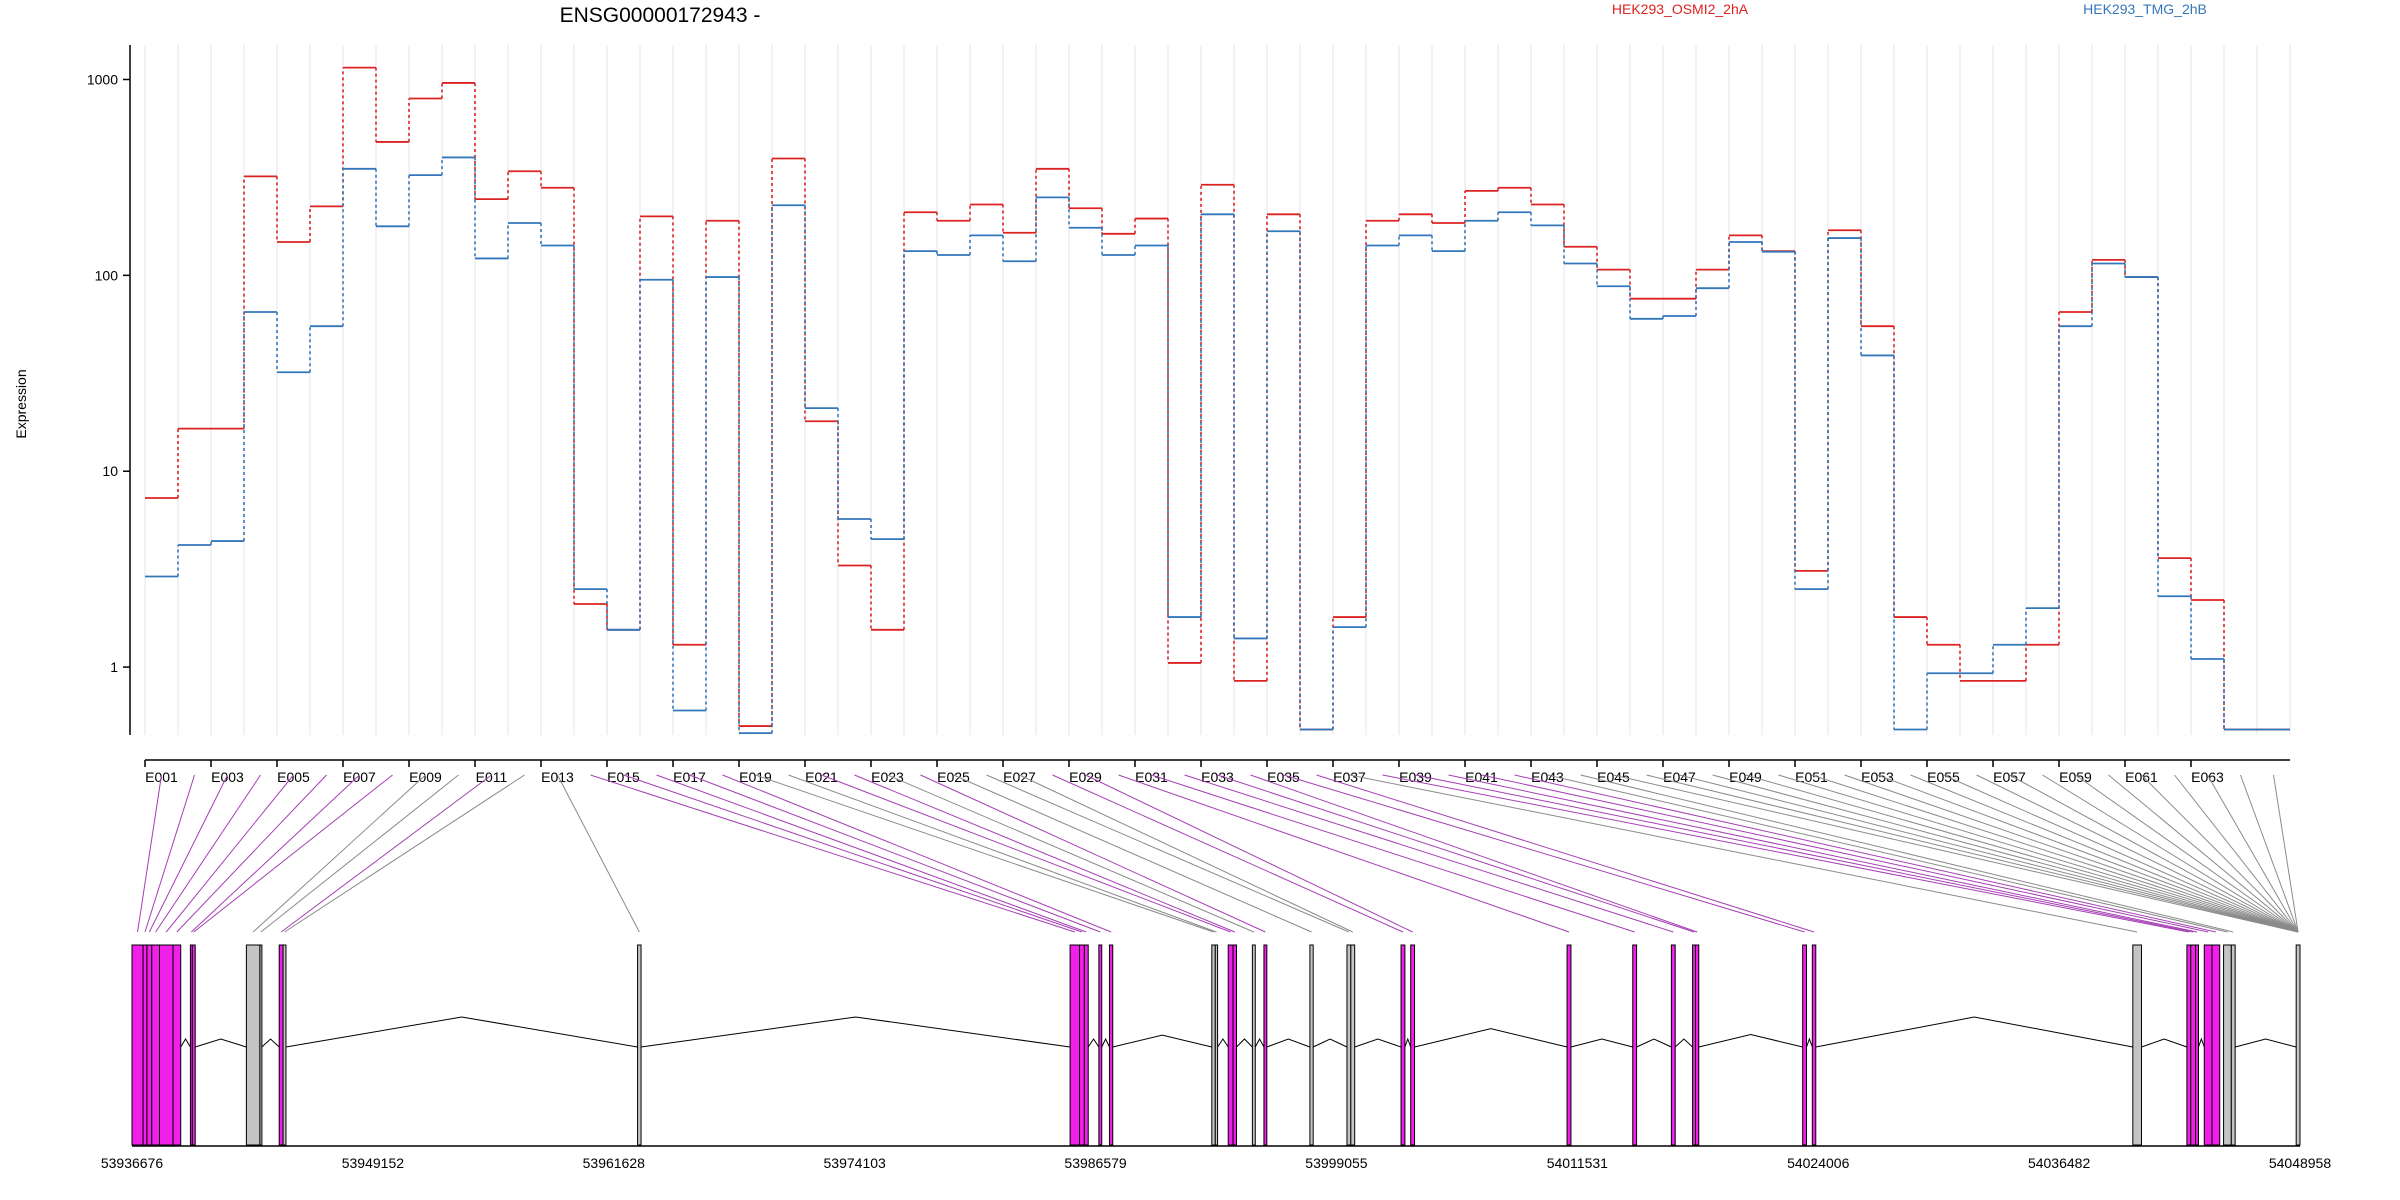  What do you see at coordinates (107, 275) in the screenshot?
I see `y-tick-label: 100` at bounding box center [107, 275].